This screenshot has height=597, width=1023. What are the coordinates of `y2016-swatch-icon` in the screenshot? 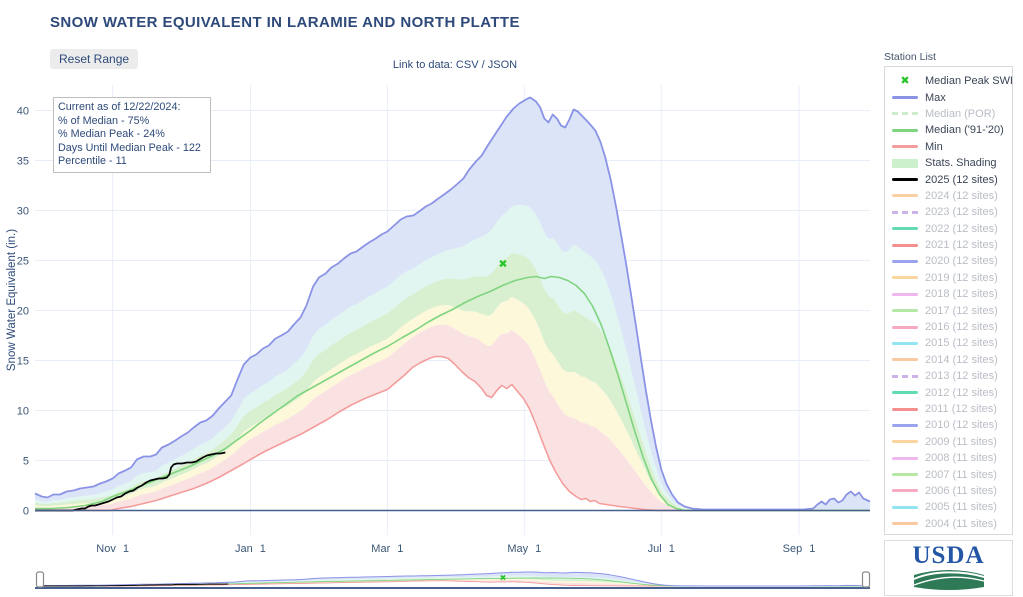 It's located at (905, 327).